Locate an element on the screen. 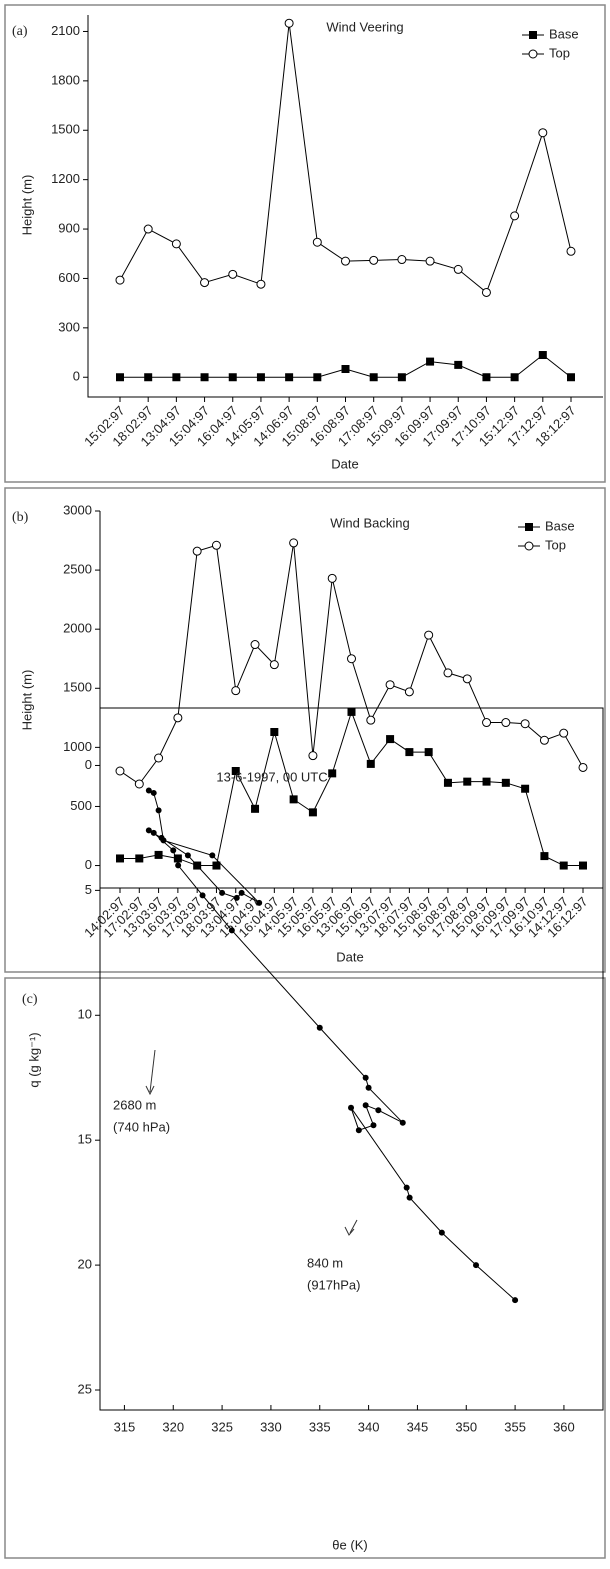 Image resolution: width=610 pixels, height=1569 pixels. y-tick-label: 900 is located at coordinates (69, 227).